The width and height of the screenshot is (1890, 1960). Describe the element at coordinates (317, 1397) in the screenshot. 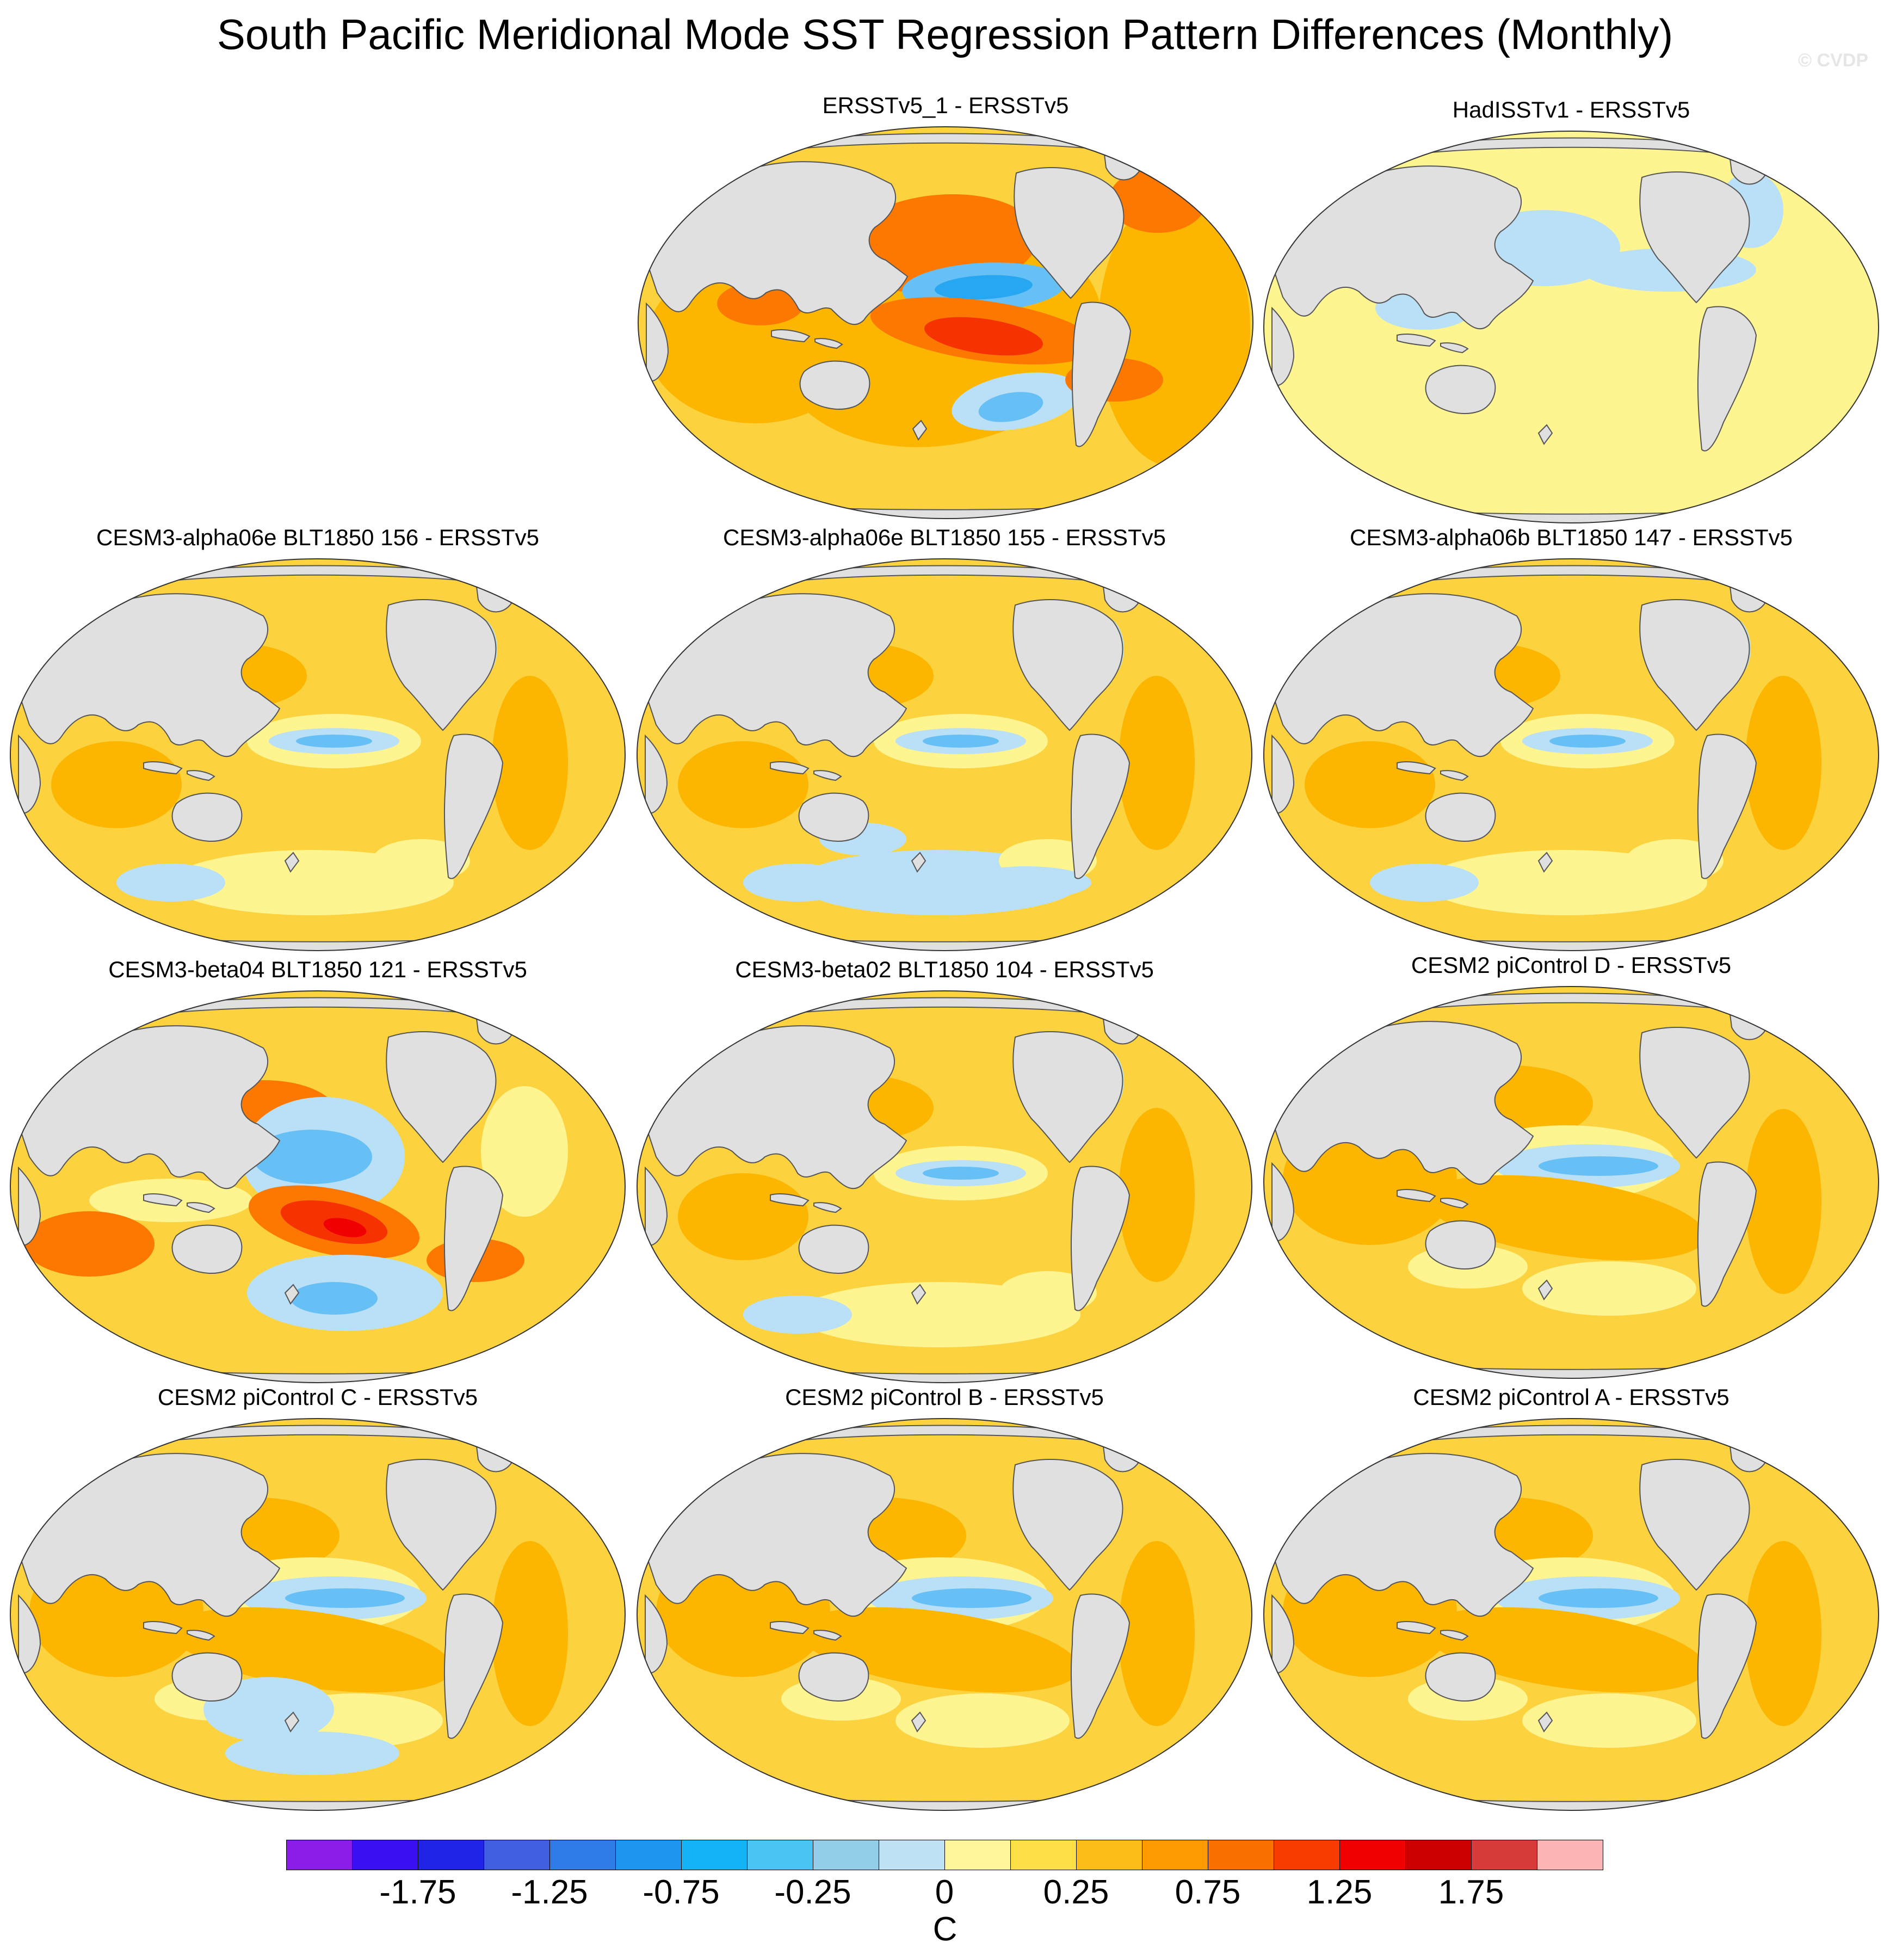

I see `panel-title: CESM2 piControl C - ERSSTv5` at that location.